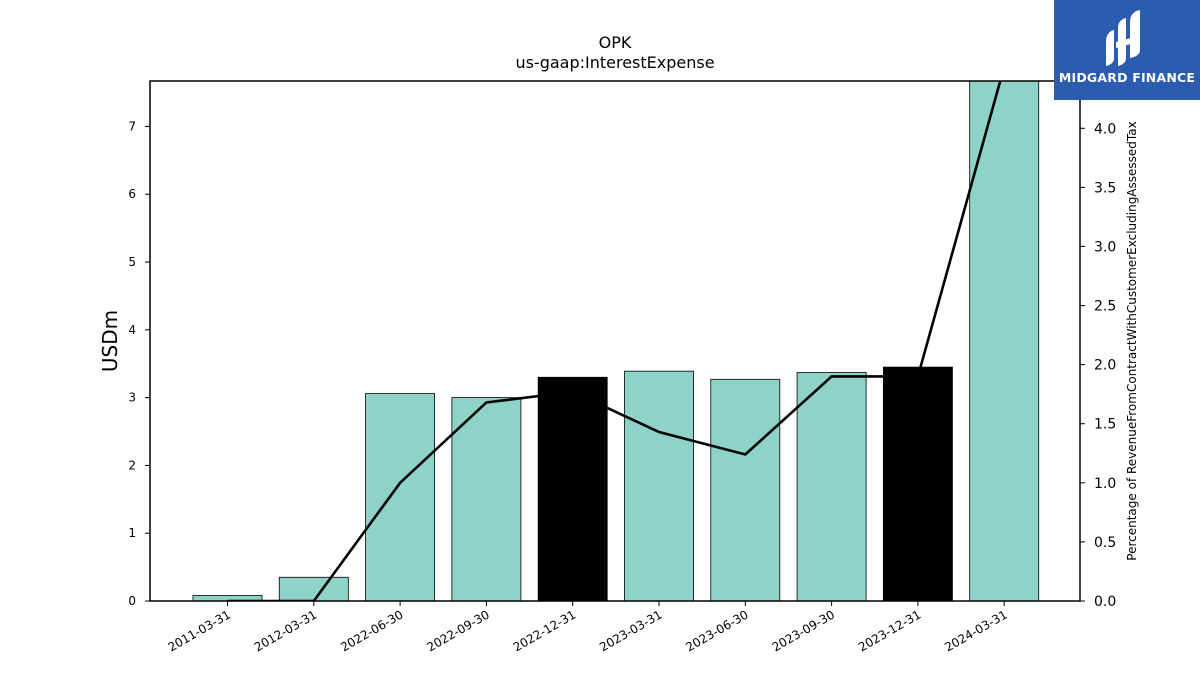  Describe the element at coordinates (199, 630) in the screenshot. I see `x-tick-label: 2011-03-31` at that location.